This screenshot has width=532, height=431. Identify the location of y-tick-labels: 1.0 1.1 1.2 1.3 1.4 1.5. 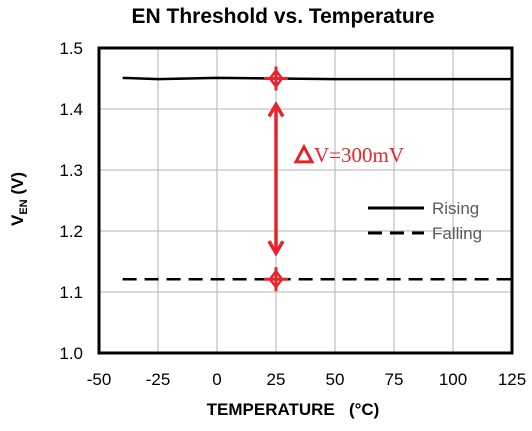
(71, 201).